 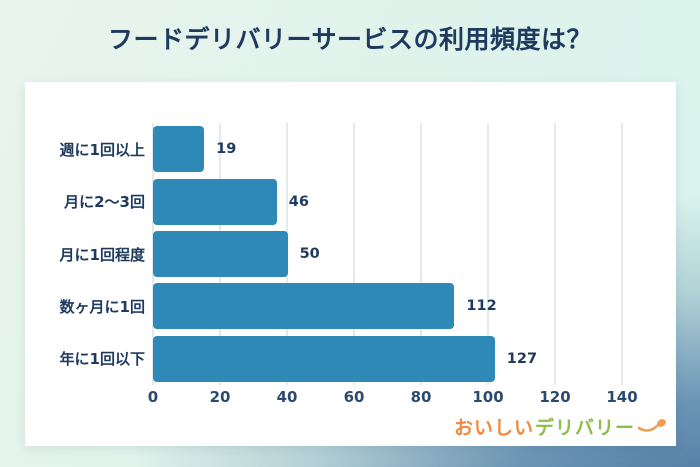 What do you see at coordinates (414, 149) in the screenshot?
I see `bar-track: 19` at bounding box center [414, 149].